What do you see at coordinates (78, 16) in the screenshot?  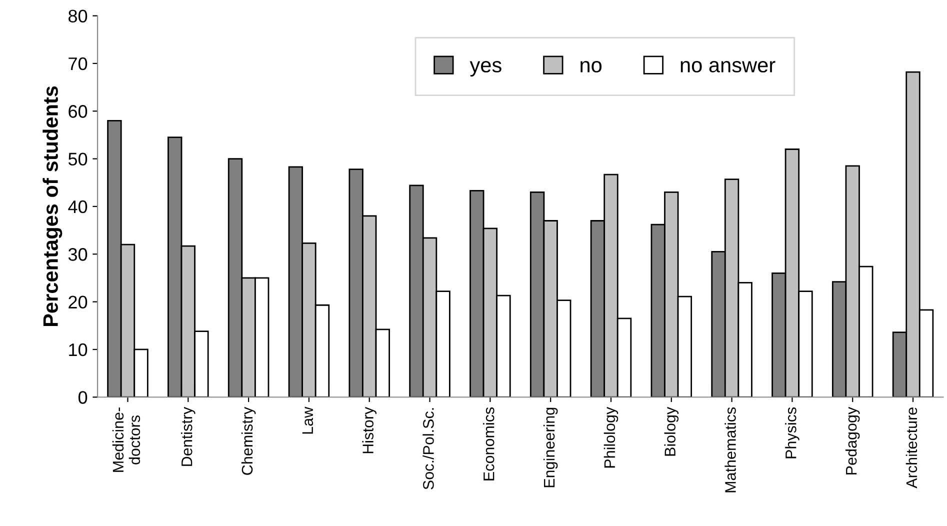 I see `y-tick-label: 80` at bounding box center [78, 16].